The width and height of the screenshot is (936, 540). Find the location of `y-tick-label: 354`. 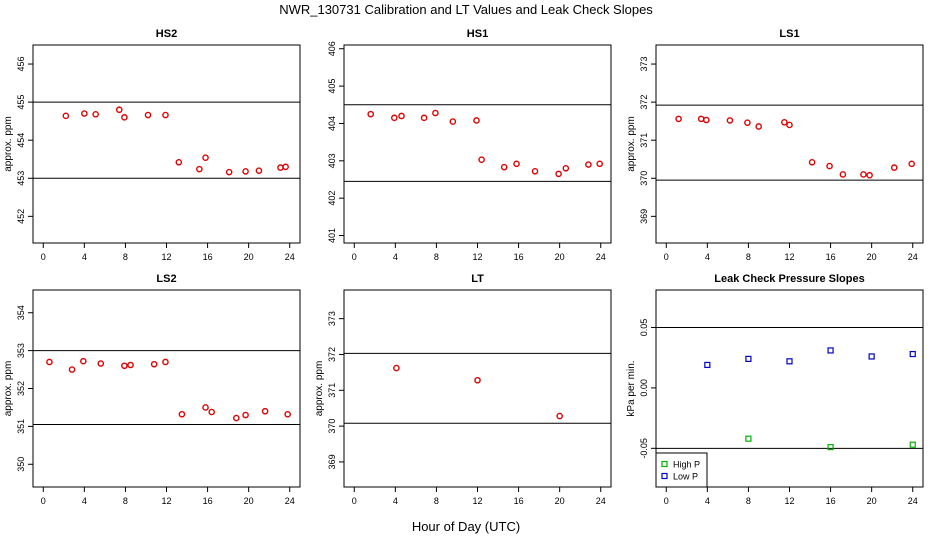

y-tick-label: 354 is located at coordinates (21, 312).